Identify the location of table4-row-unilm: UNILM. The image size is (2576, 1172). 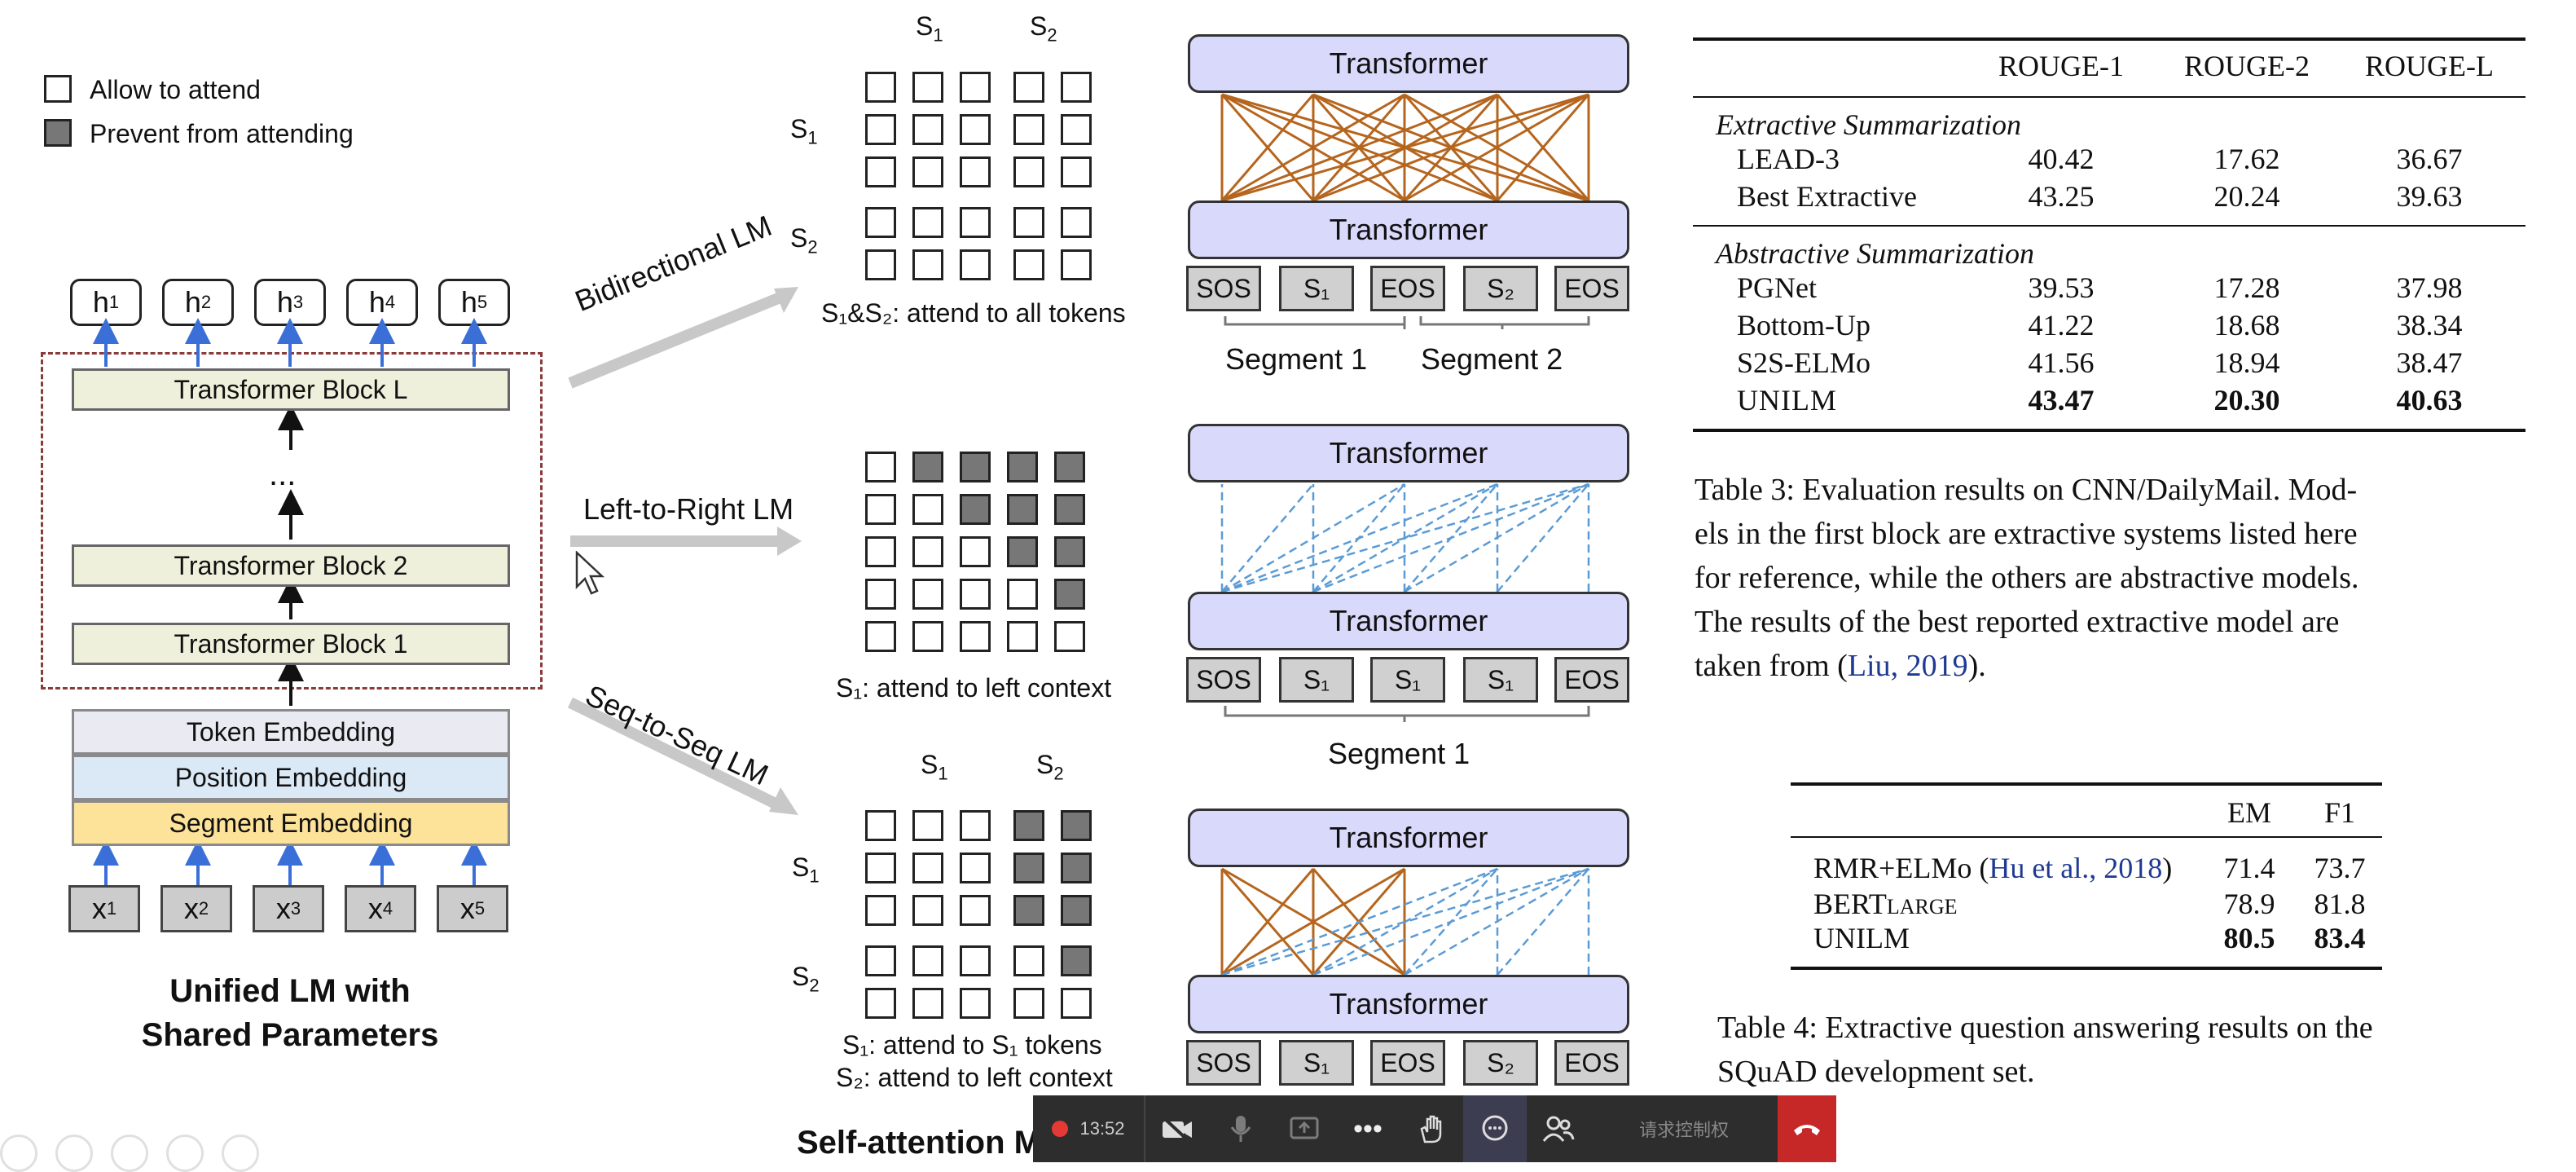
(1861, 938).